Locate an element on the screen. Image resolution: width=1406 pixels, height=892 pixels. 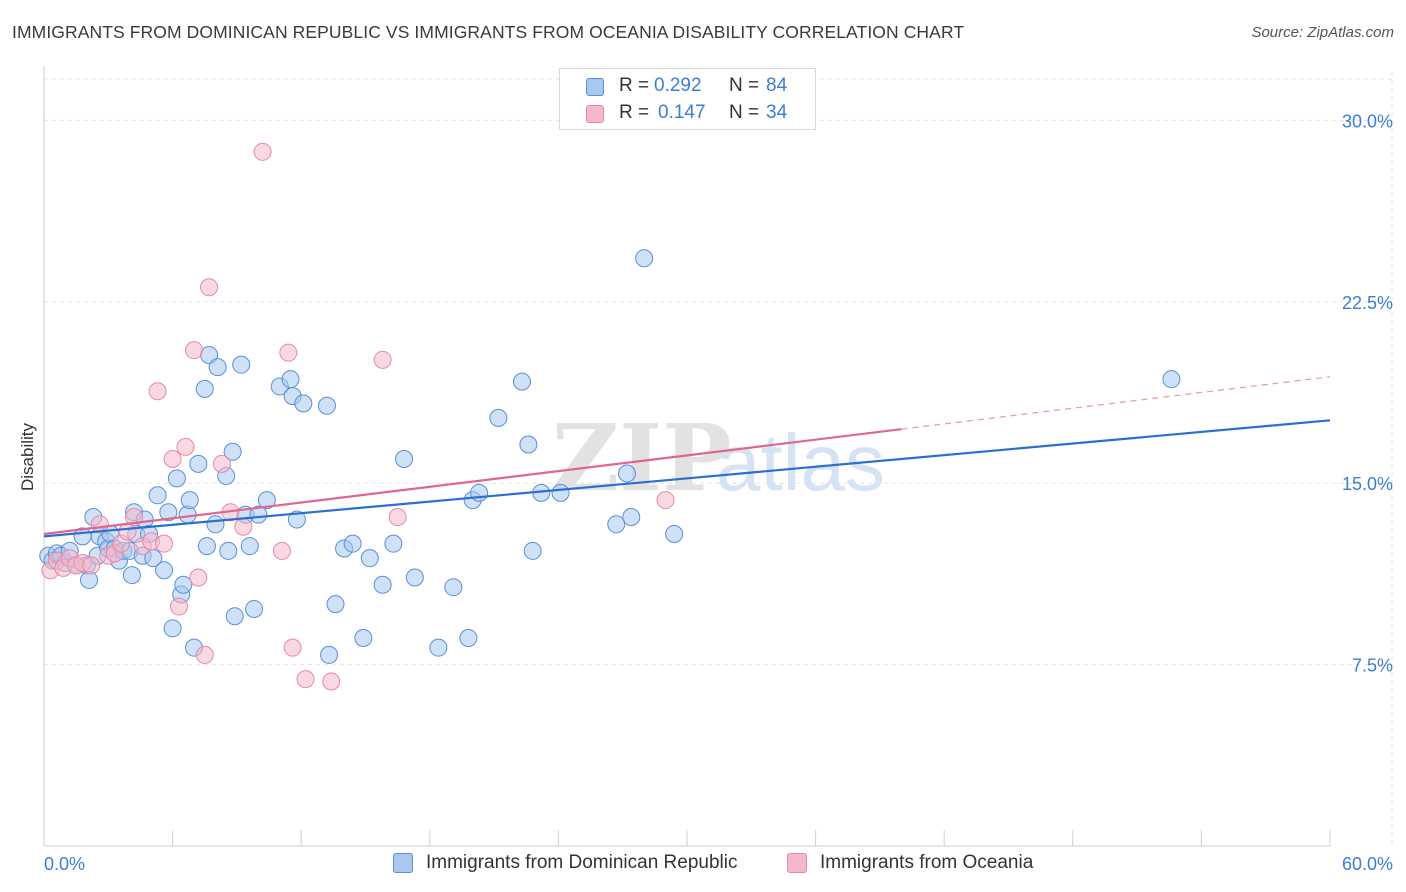
y-tick-label: 15.0% is located at coordinates (1367, 484).